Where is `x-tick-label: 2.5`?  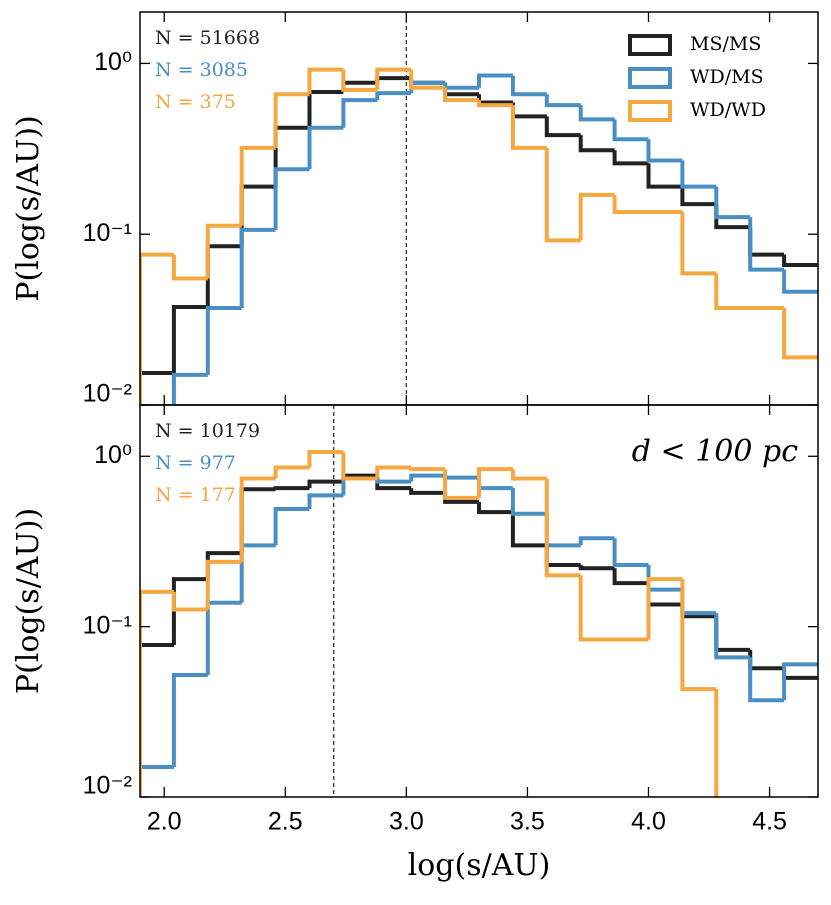 x-tick-label: 2.5 is located at coordinates (285, 822).